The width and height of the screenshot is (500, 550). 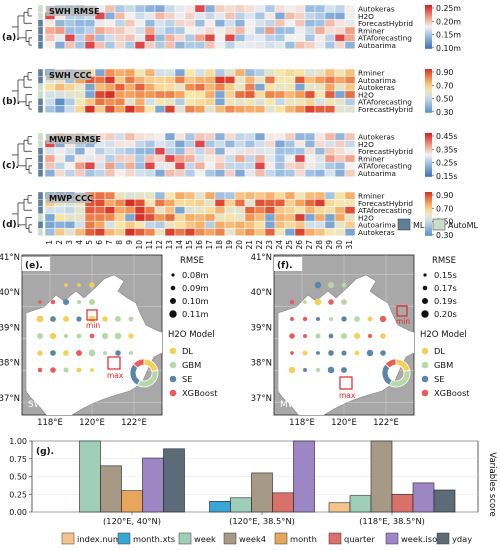 I want to click on colorbar-label: 0.90, so click(x=444, y=72).